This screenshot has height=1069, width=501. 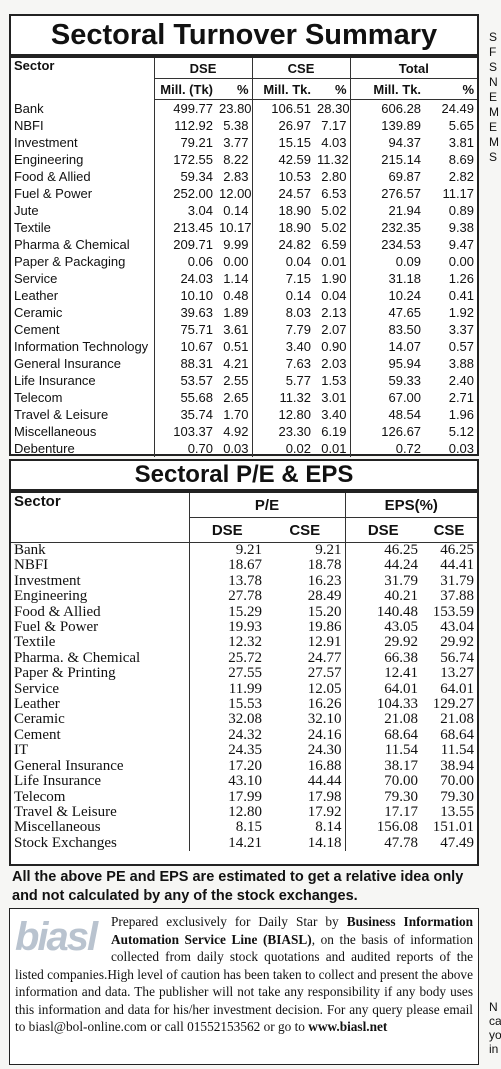 I want to click on sector-cell: Textile, so click(x=32, y=227).